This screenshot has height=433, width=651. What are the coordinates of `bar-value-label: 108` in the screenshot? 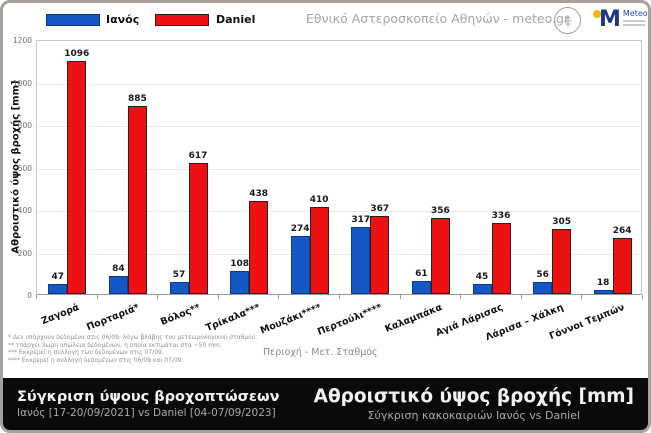 It's located at (239, 264).